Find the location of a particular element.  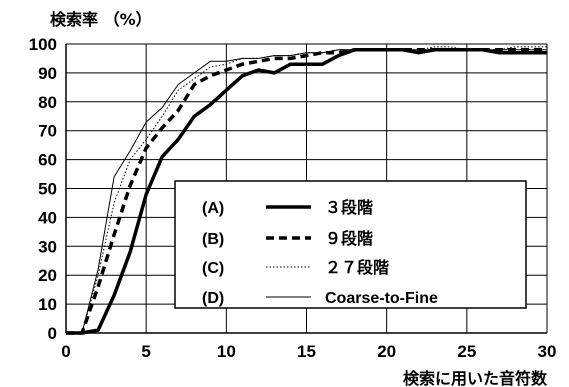

y-tick-label: 100 is located at coordinates (43, 44).